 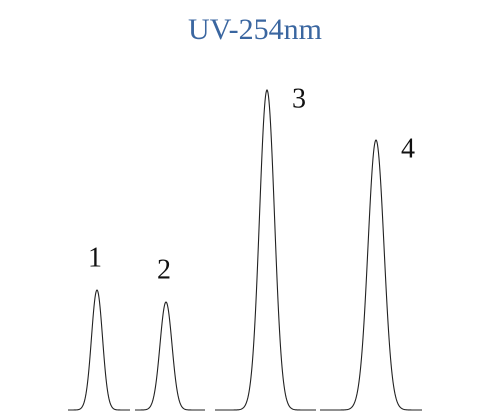 What do you see at coordinates (299, 98) in the screenshot?
I see `peak-label: 3` at bounding box center [299, 98].